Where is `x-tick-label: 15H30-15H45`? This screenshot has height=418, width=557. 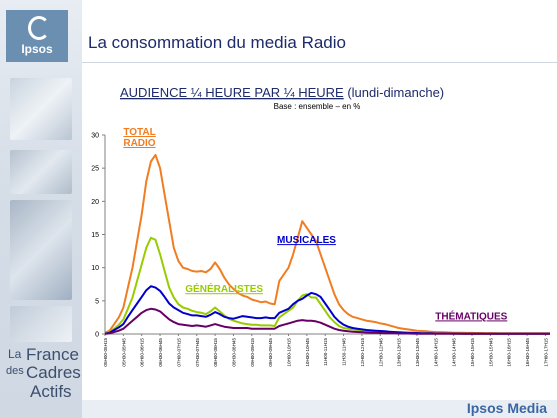 x-tick-label: 15H30-15H45 is located at coordinates (490, 352).